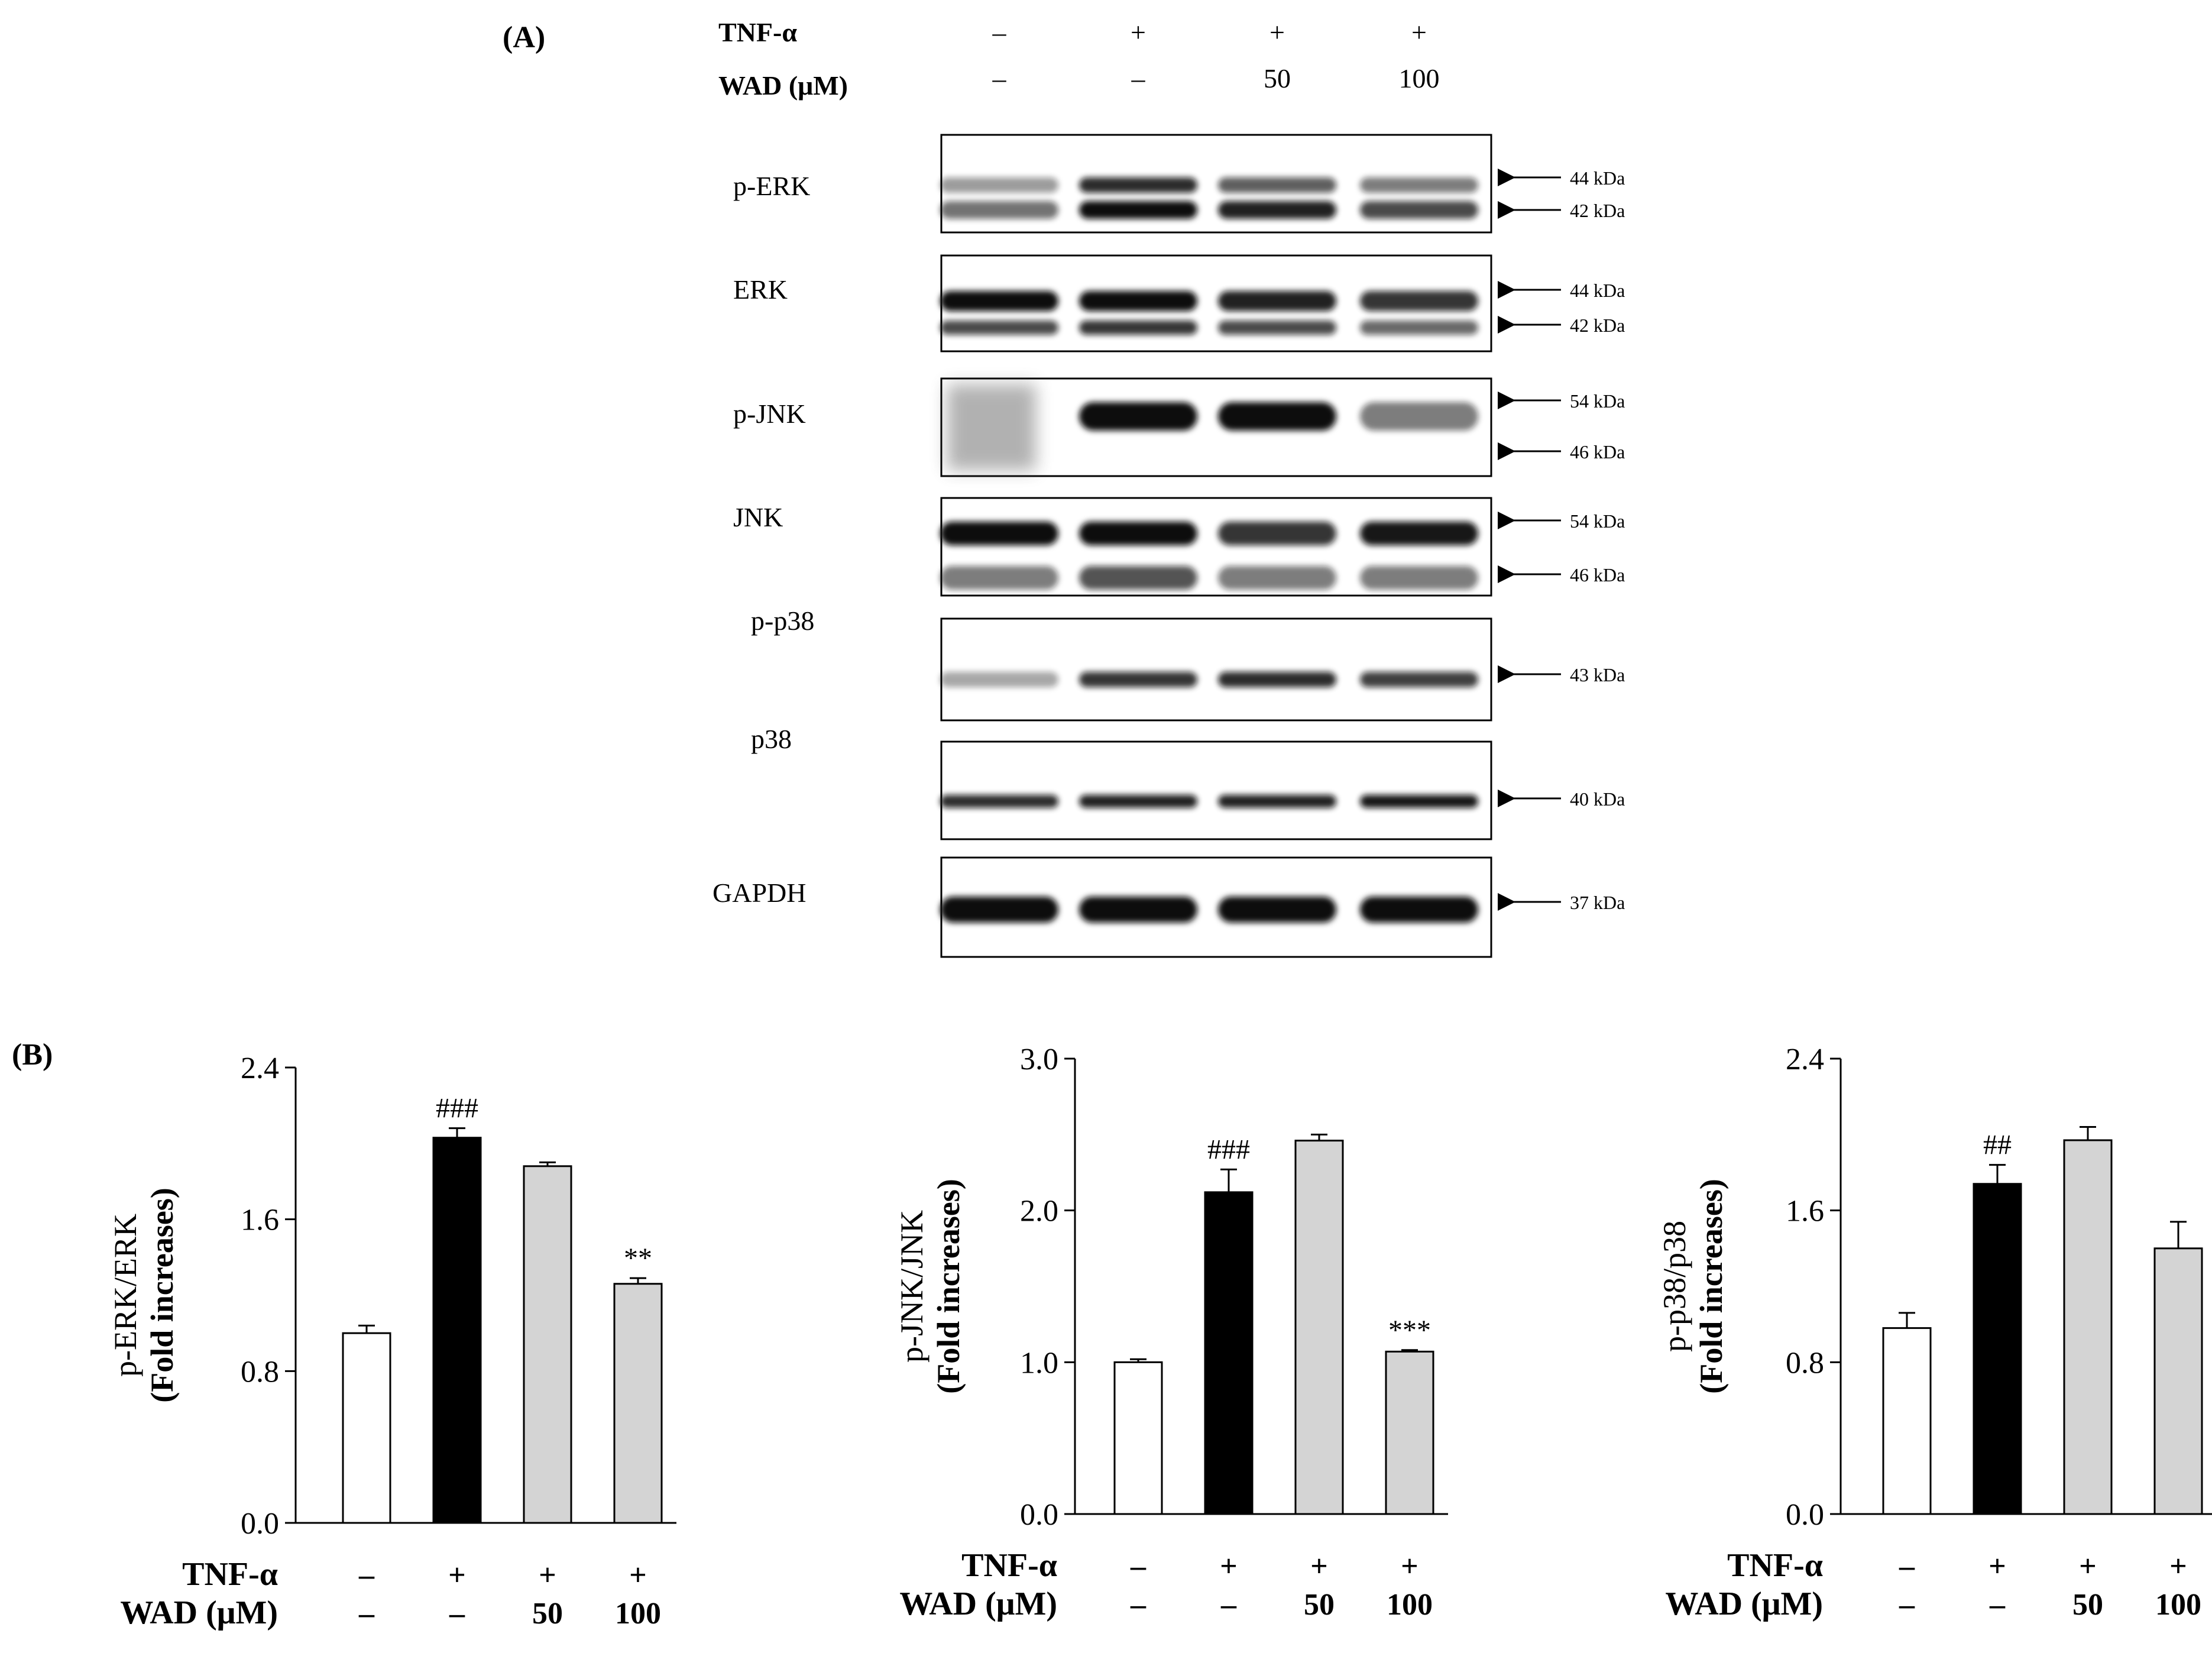  What do you see at coordinates (772, 739) in the screenshot?
I see `blot-protein-label: p38` at bounding box center [772, 739].